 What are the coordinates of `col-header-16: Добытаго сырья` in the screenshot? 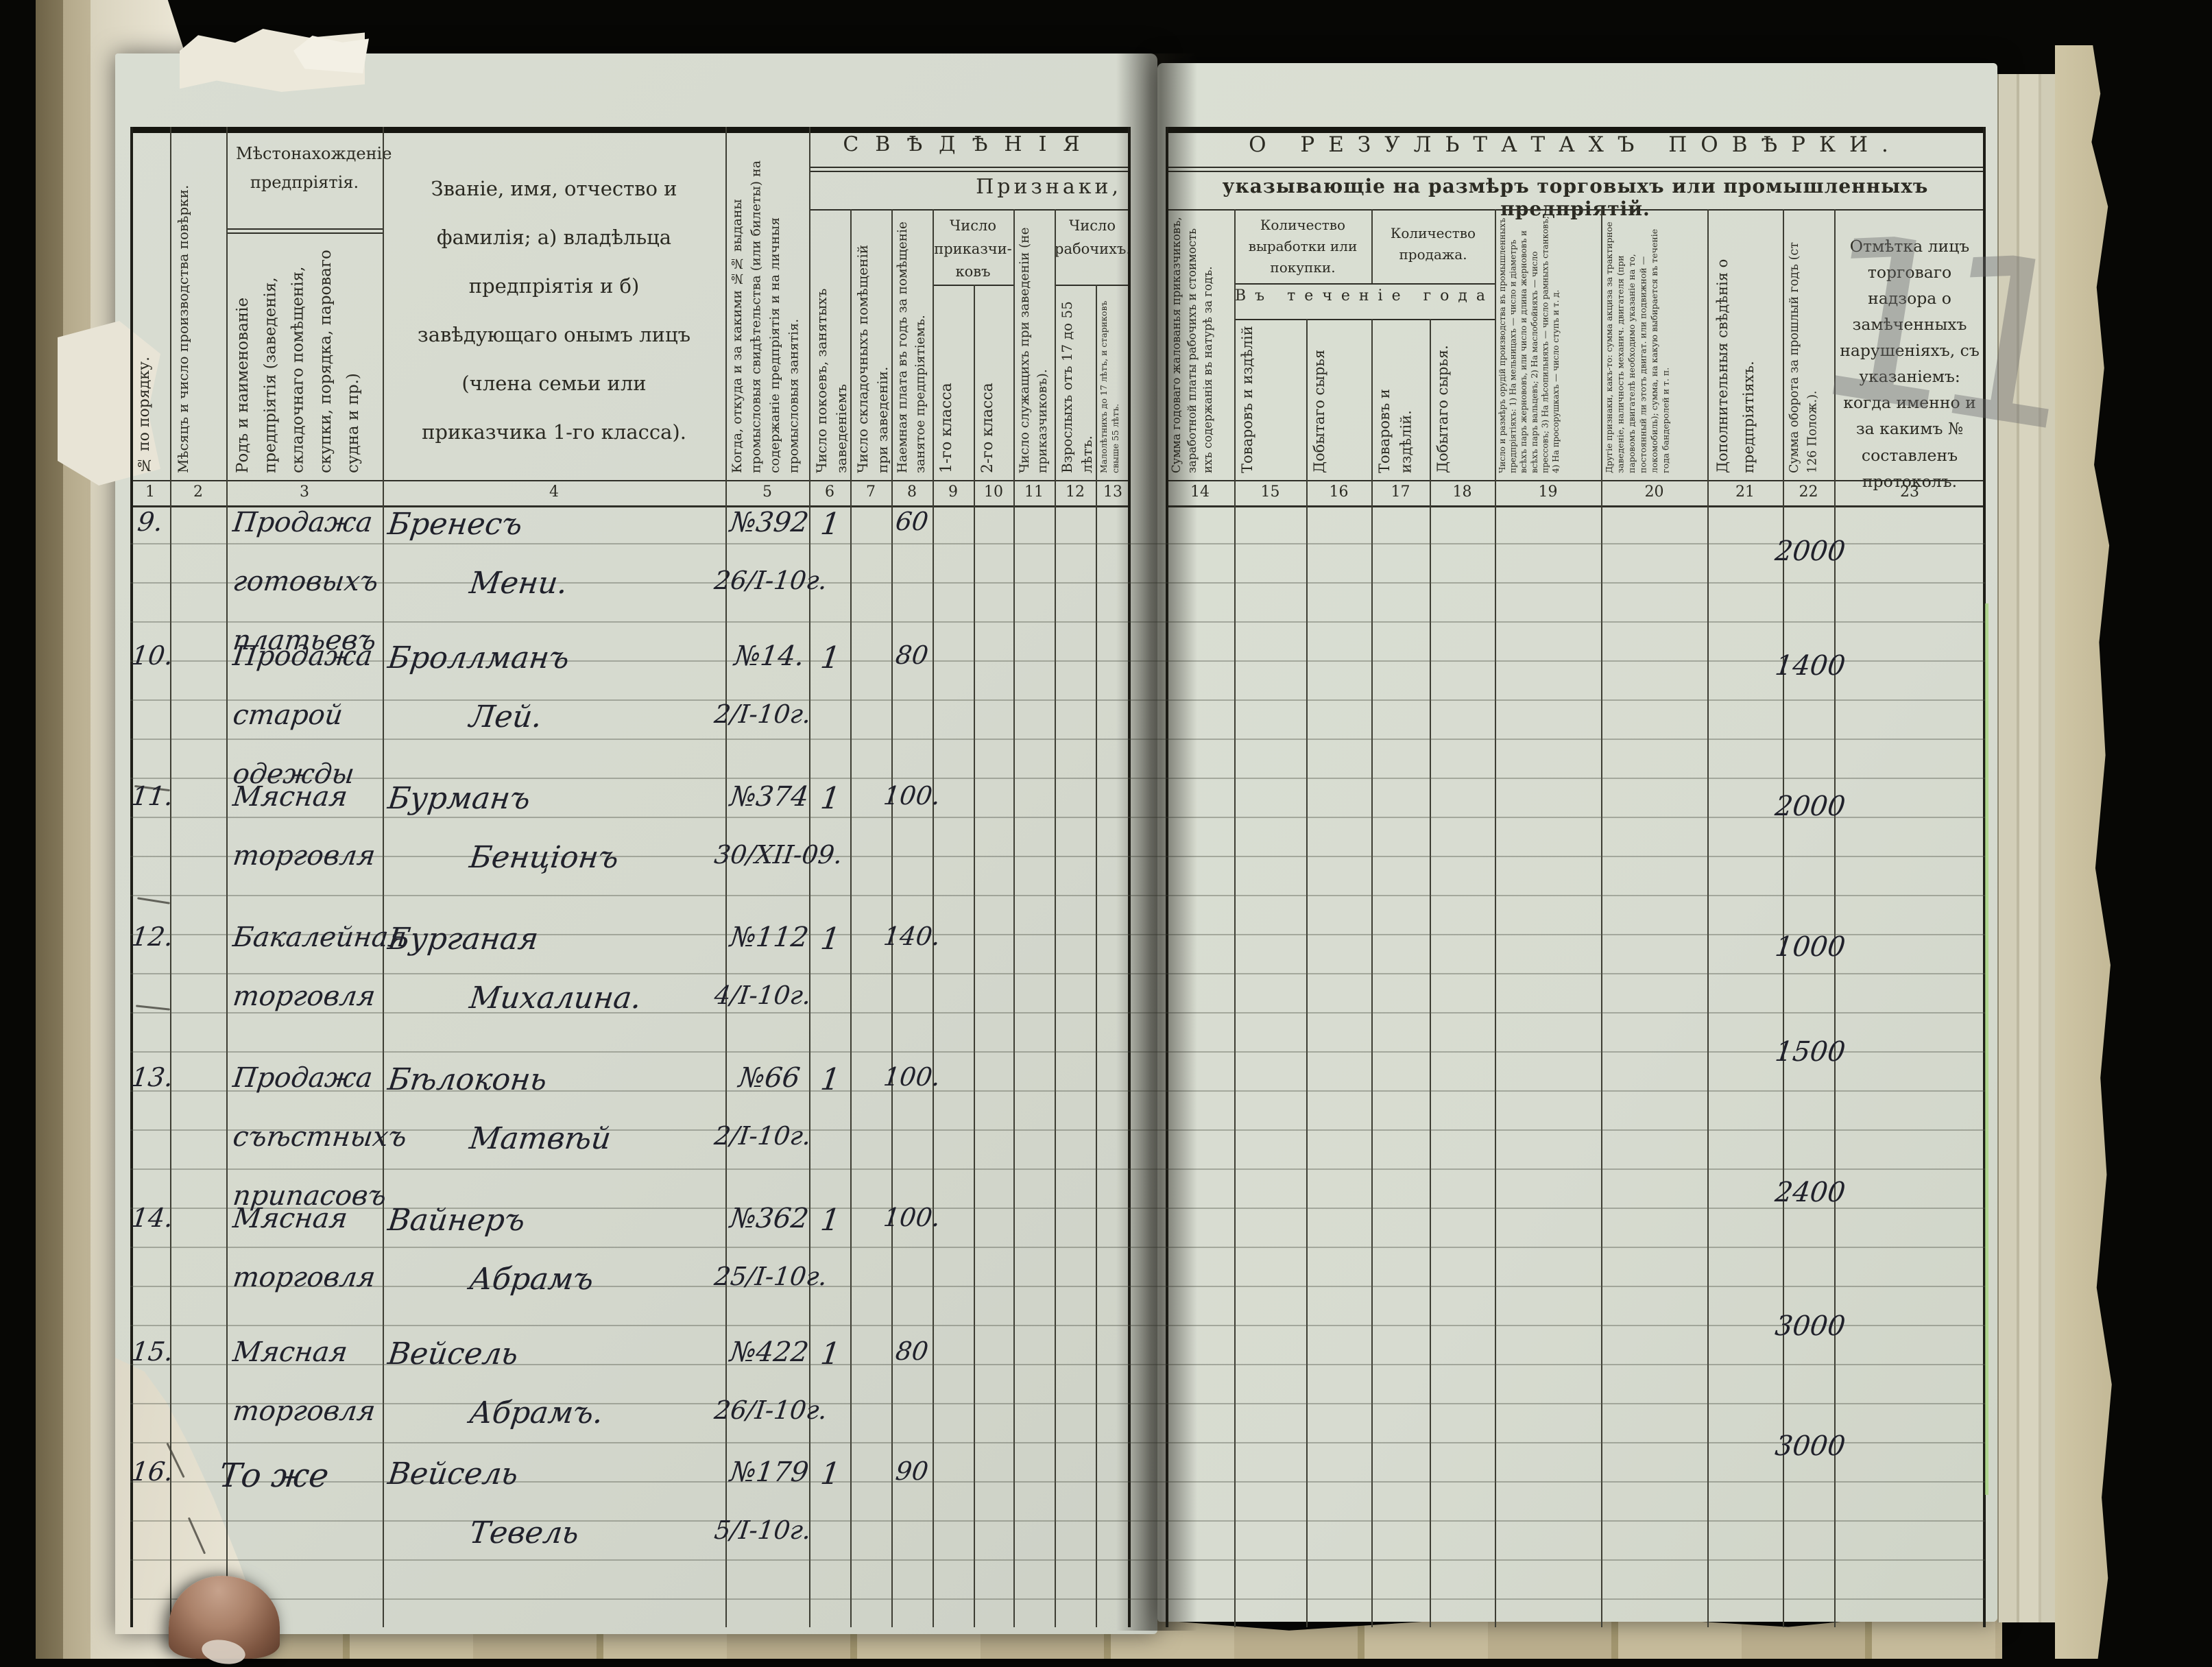 It's located at (1319, 411).